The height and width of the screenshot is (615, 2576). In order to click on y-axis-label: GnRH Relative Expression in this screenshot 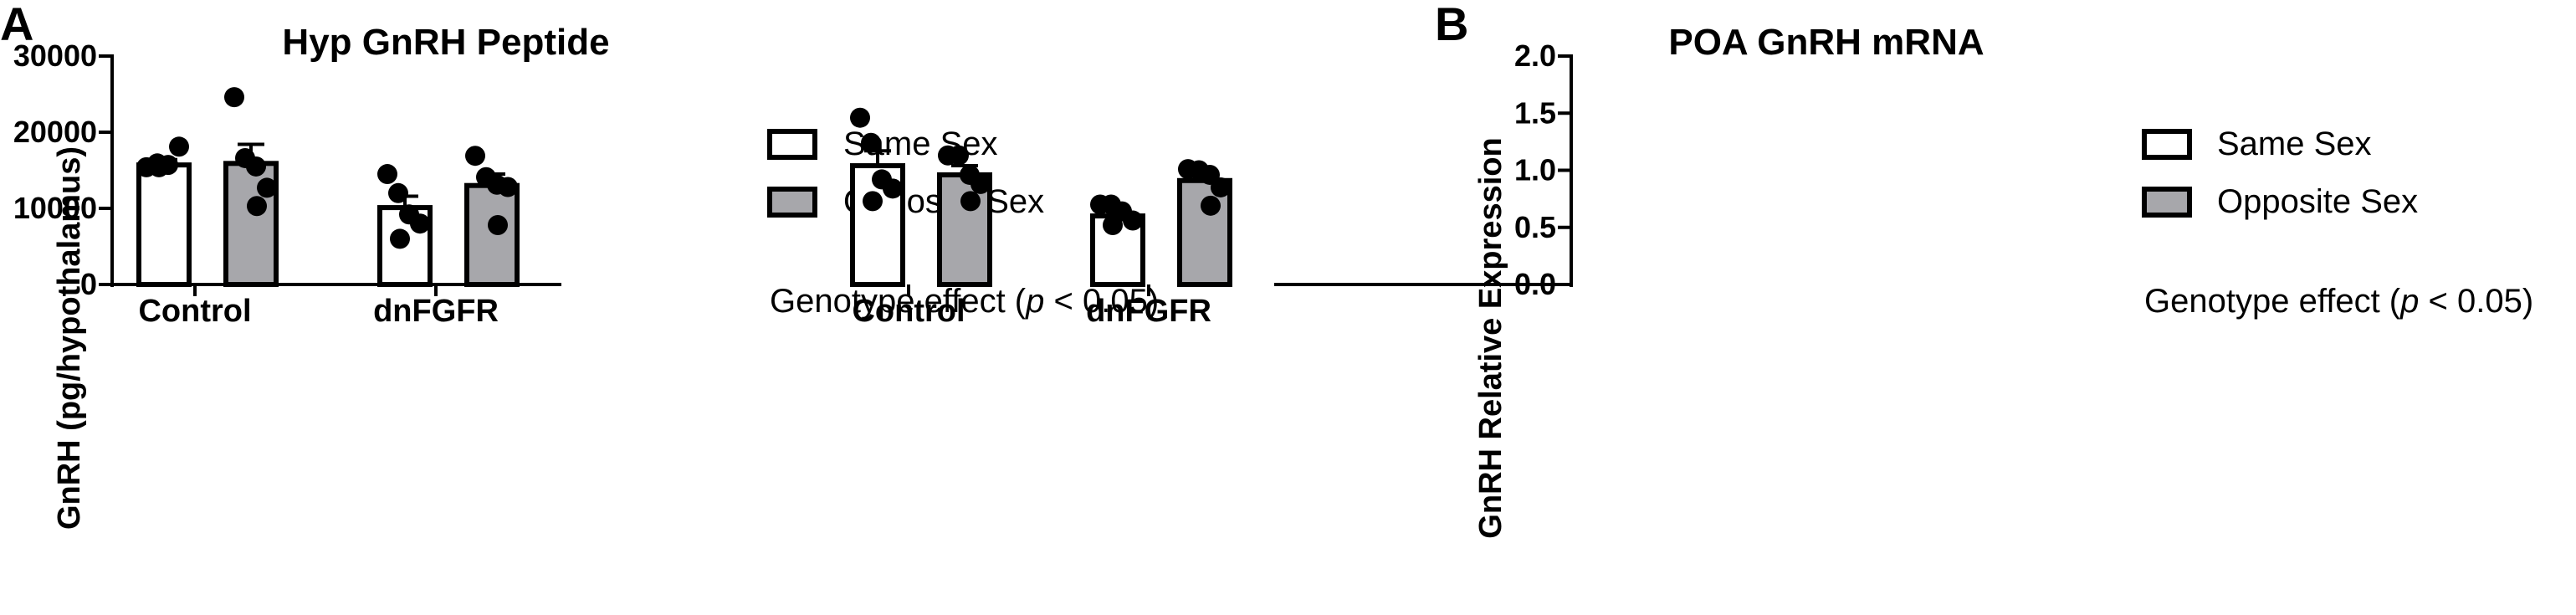, I will do `click(1491, 337)`.